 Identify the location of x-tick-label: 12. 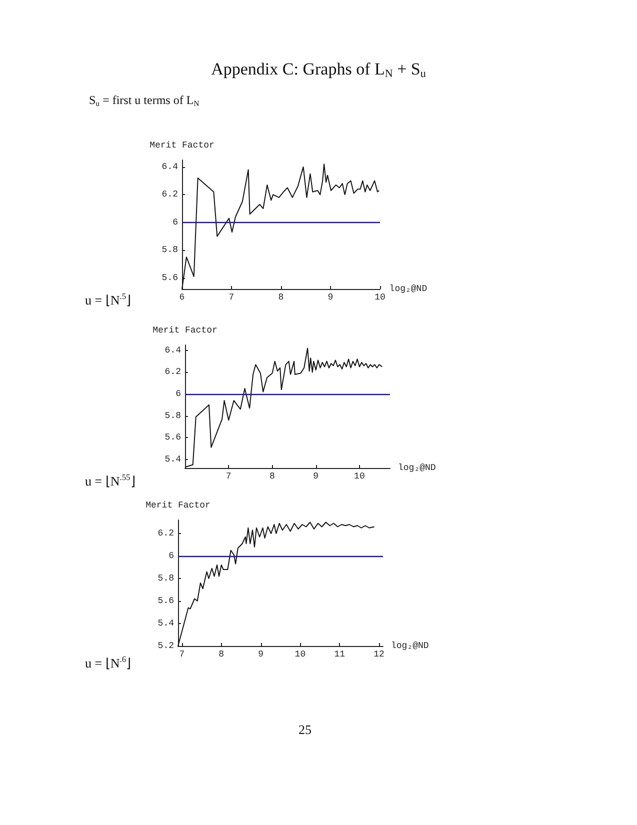
(379, 655).